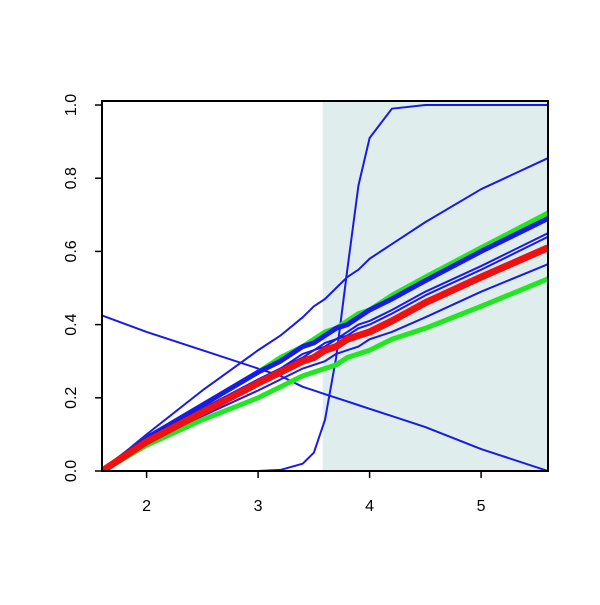 This screenshot has width=600, height=605. I want to click on x-tick-label: 4, so click(369, 506).